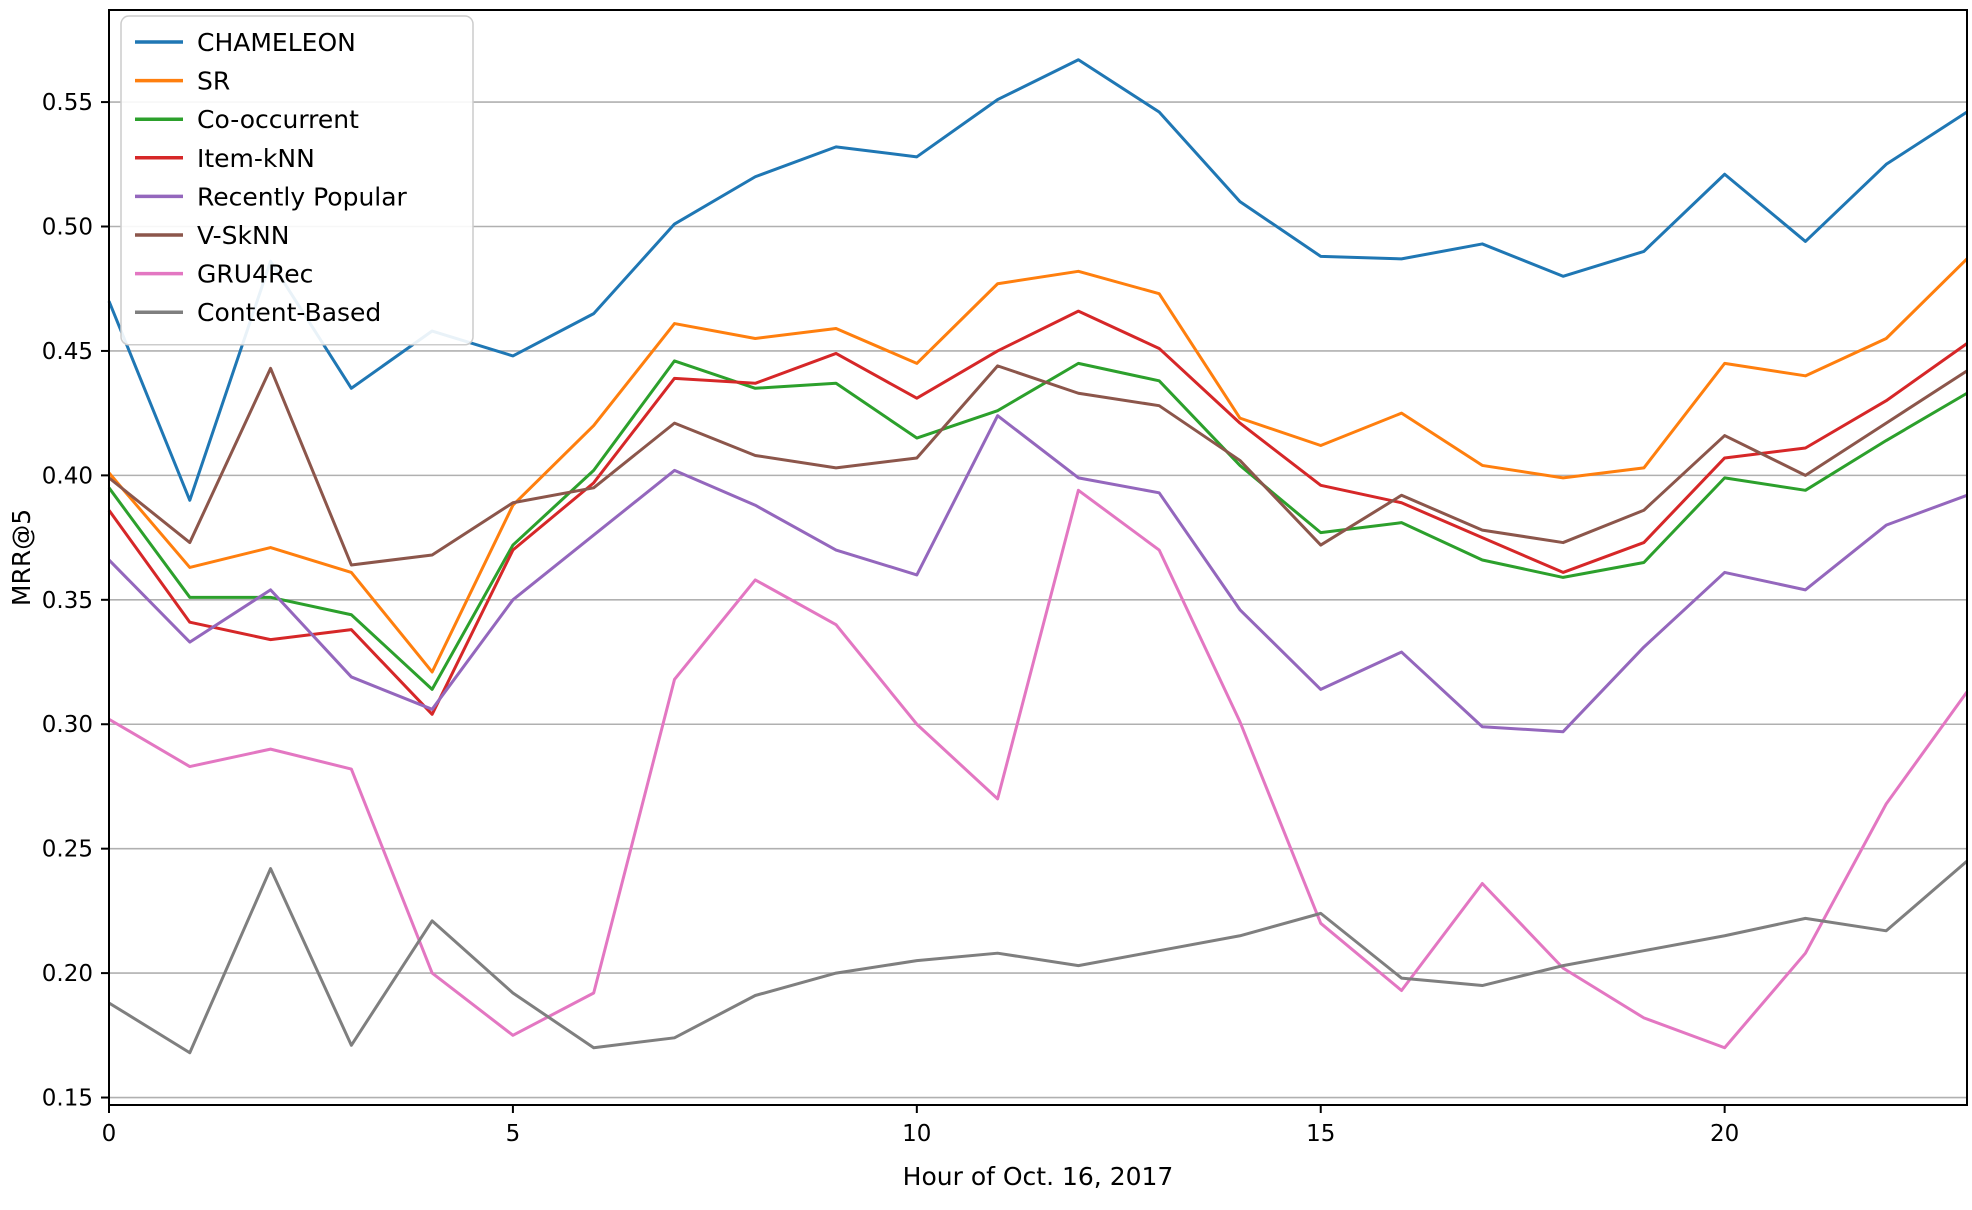  I want to click on legend-item: Item-kNN, so click(225, 158).